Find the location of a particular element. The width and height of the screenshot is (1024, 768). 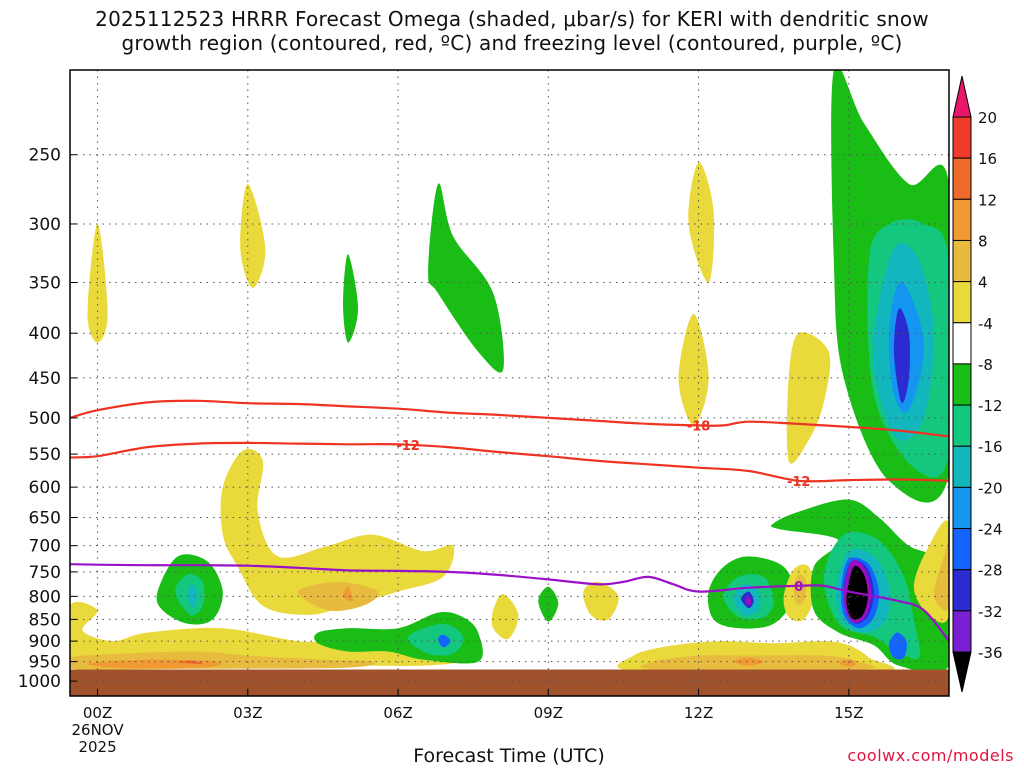

x-tick-label-03Z: 03Z is located at coordinates (247, 713).